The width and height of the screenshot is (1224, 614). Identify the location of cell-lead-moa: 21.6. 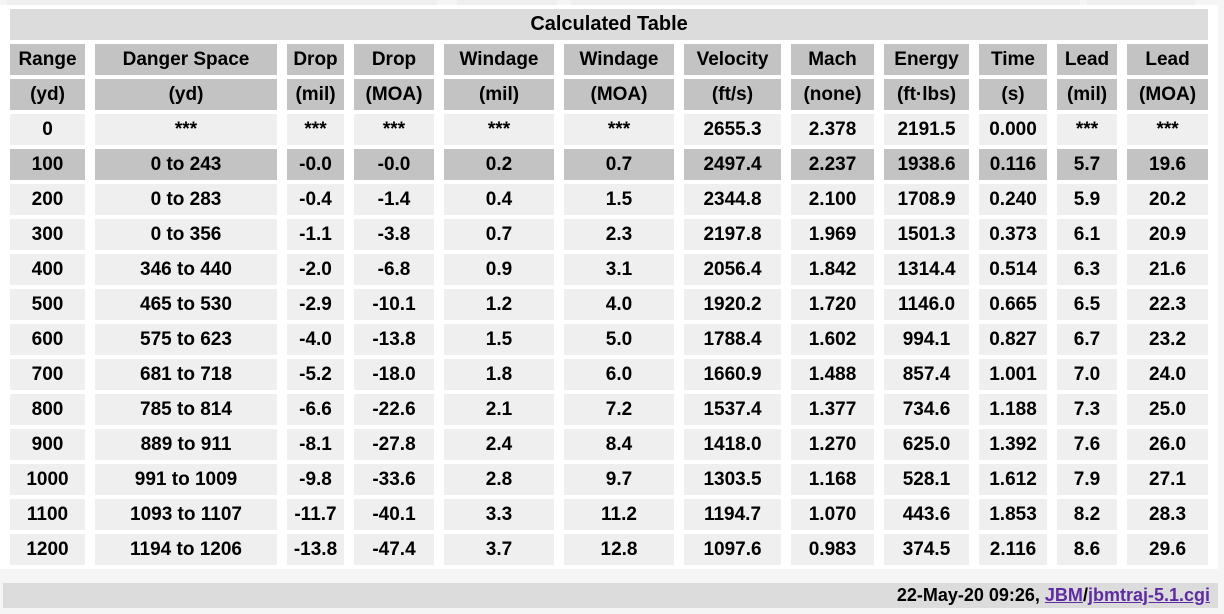
(1168, 269).